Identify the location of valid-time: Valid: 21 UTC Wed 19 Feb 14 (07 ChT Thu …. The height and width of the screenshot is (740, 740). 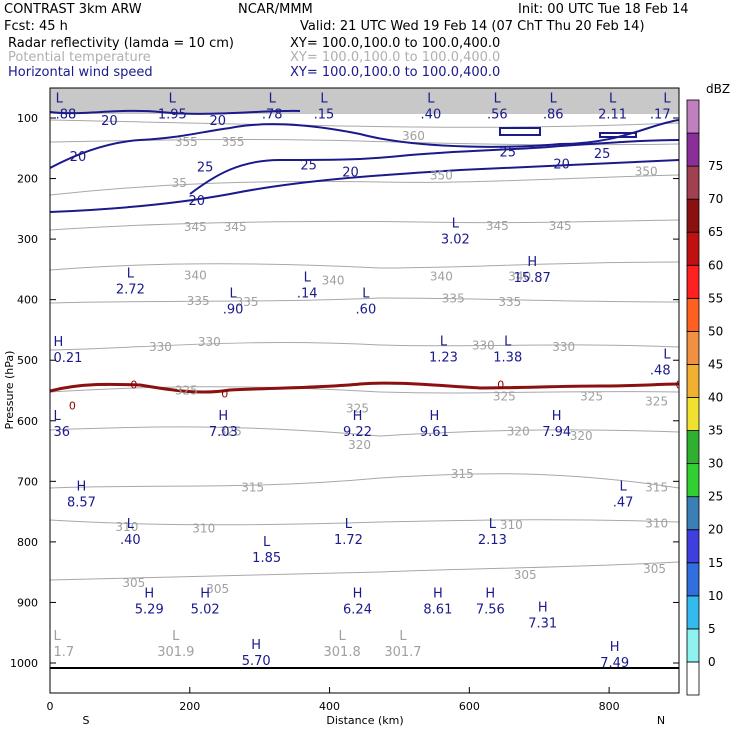
(472, 26).